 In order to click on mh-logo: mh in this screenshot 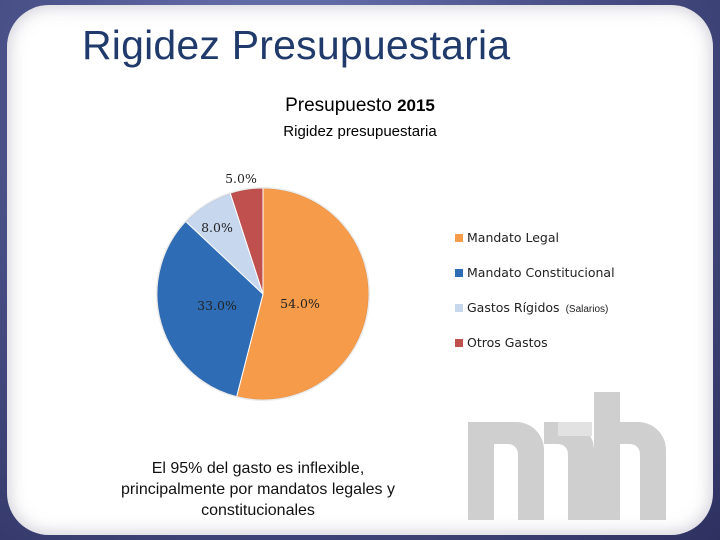, I will do `click(564, 456)`.